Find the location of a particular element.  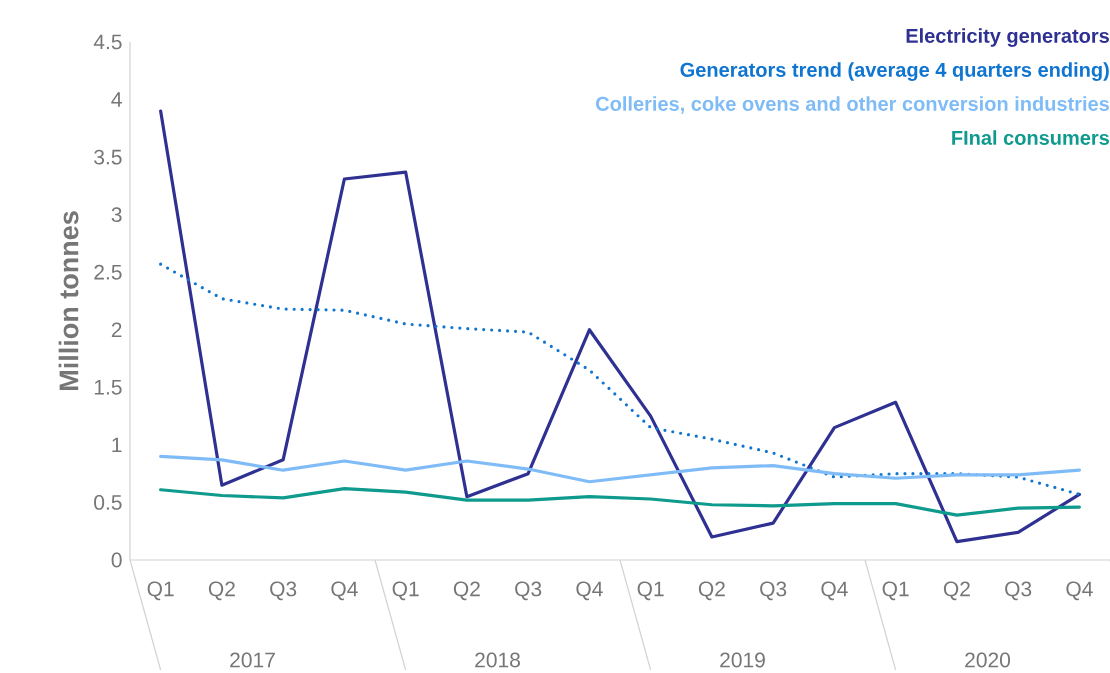

y-tick-label: 4.5 is located at coordinates (107, 42).